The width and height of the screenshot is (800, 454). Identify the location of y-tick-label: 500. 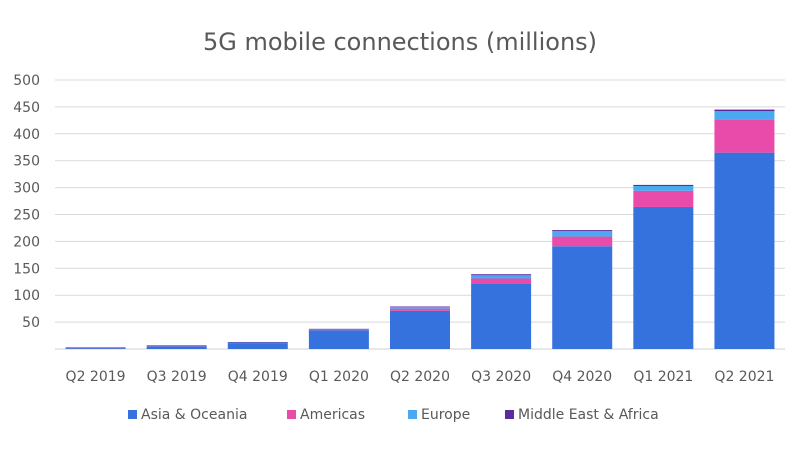
(26, 81).